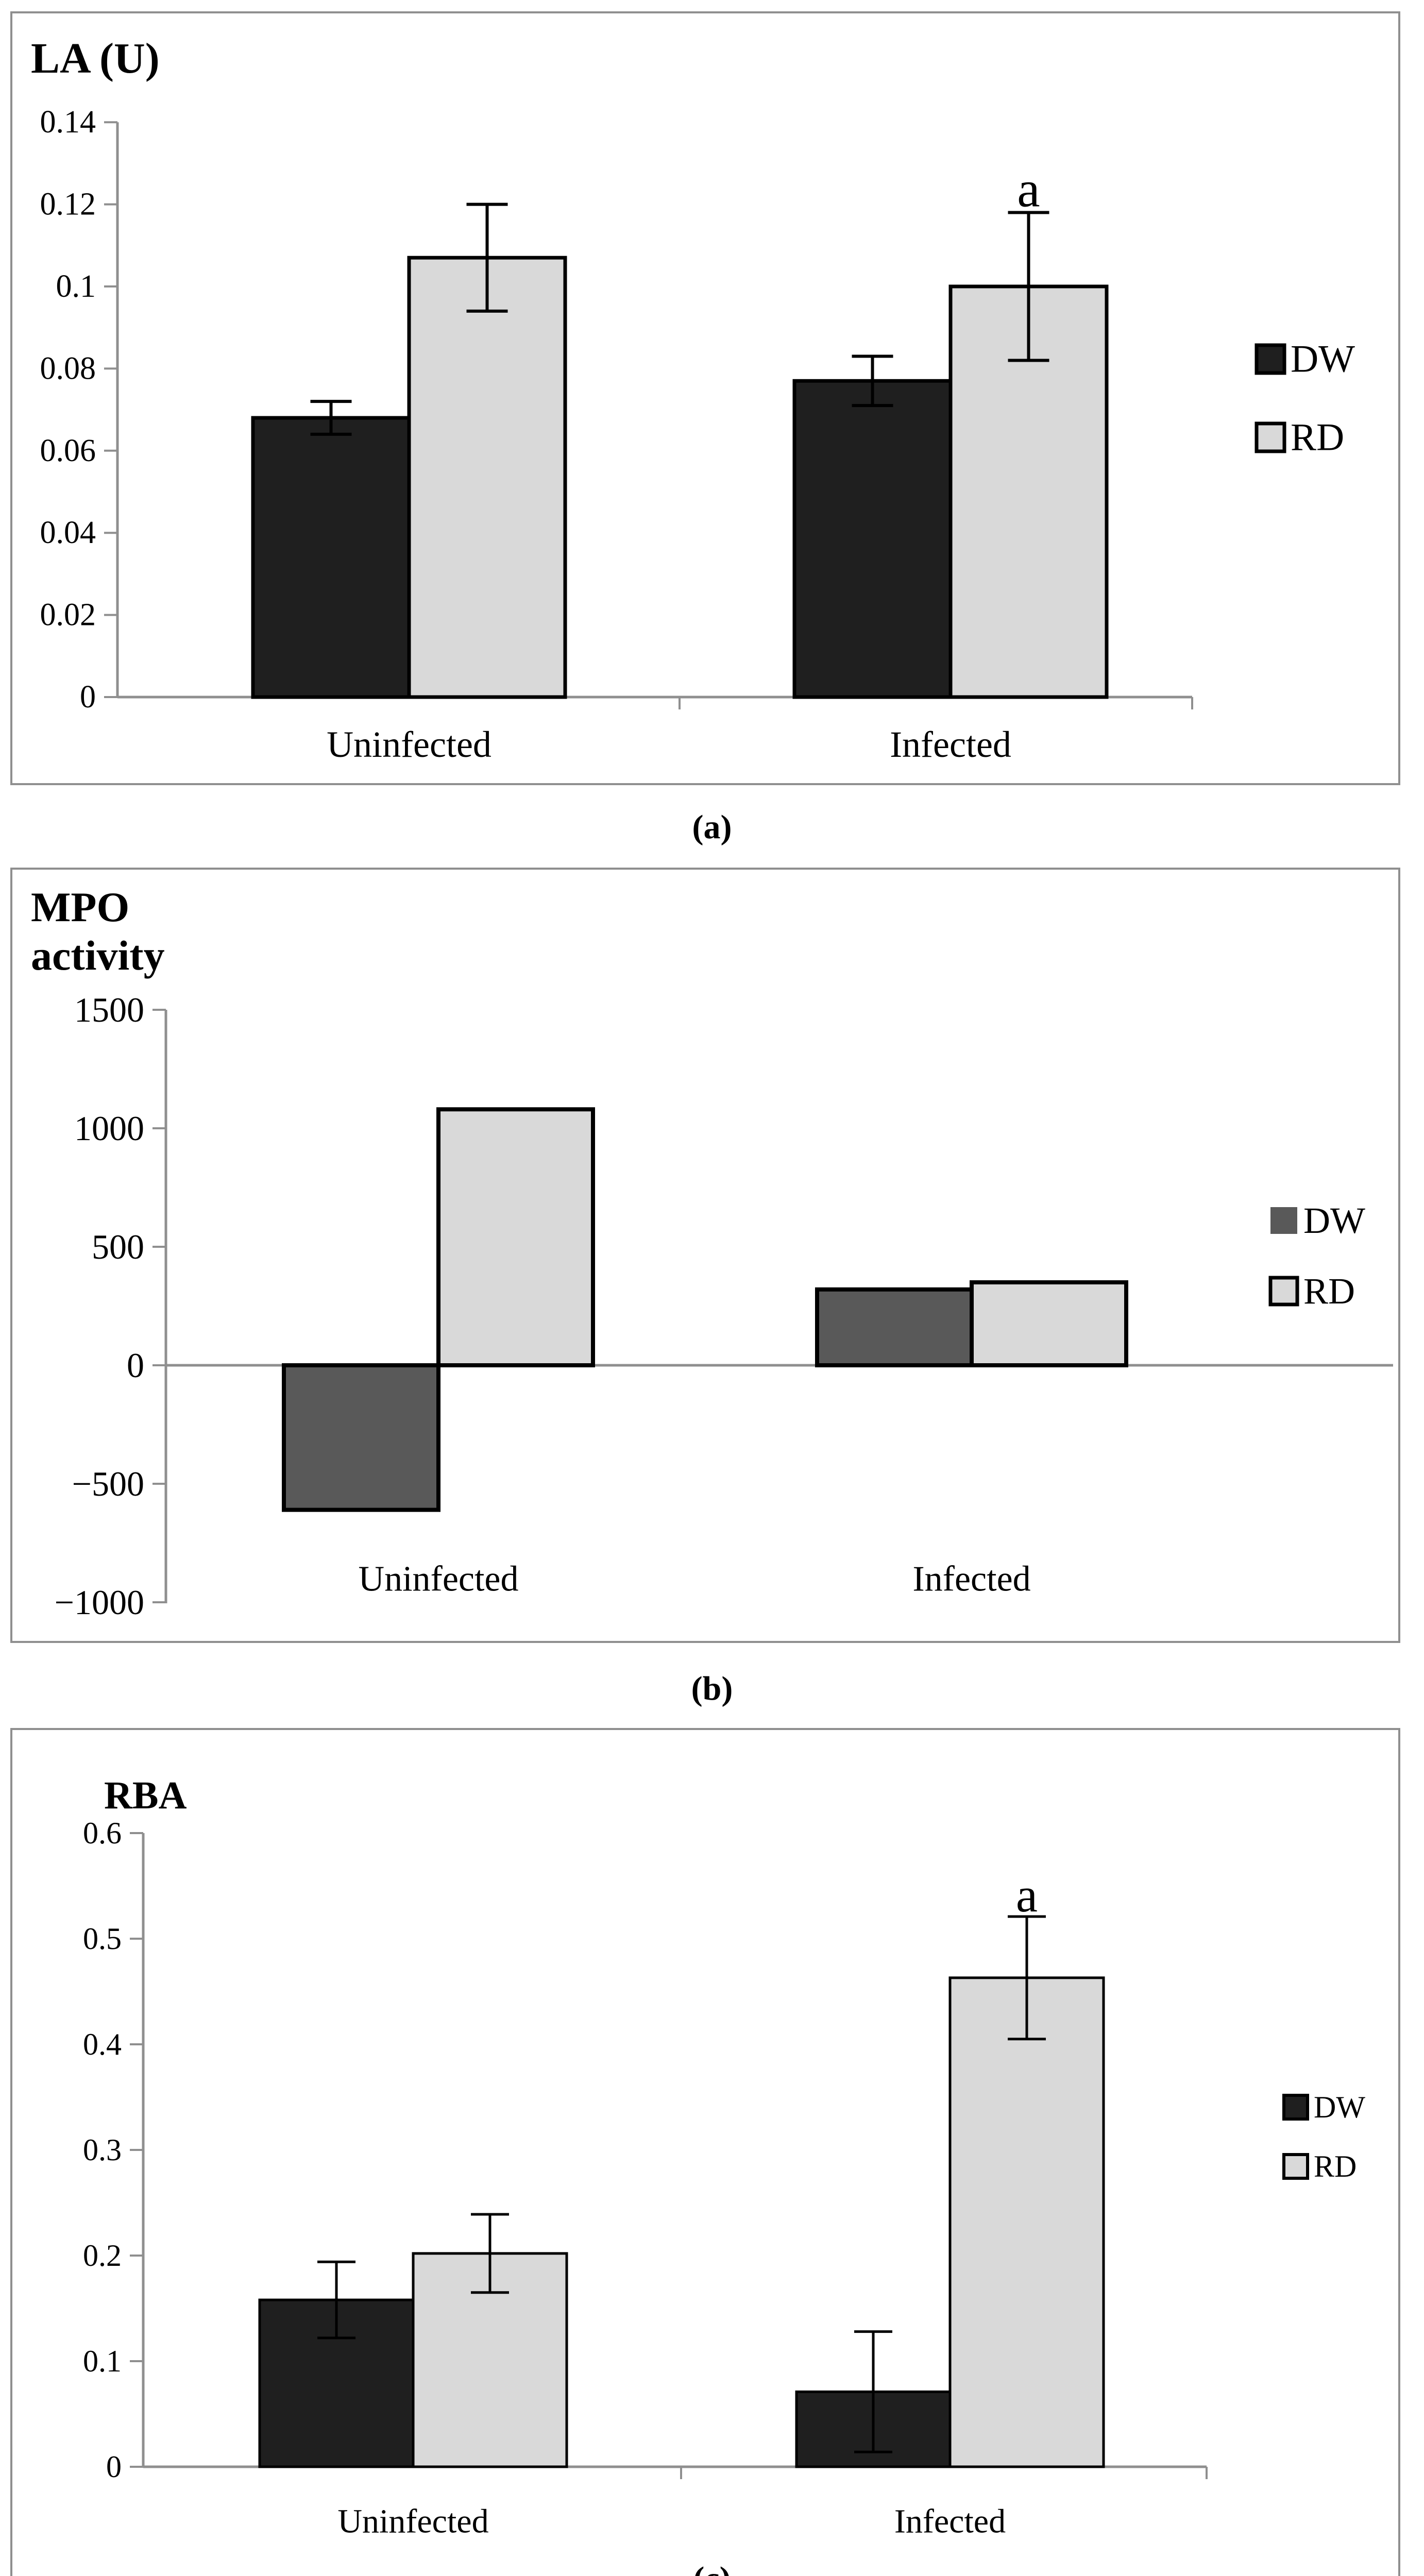 This screenshot has width=1424, height=2576. Describe the element at coordinates (68, 532) in the screenshot. I see `y-tick-label: 0.04` at that location.